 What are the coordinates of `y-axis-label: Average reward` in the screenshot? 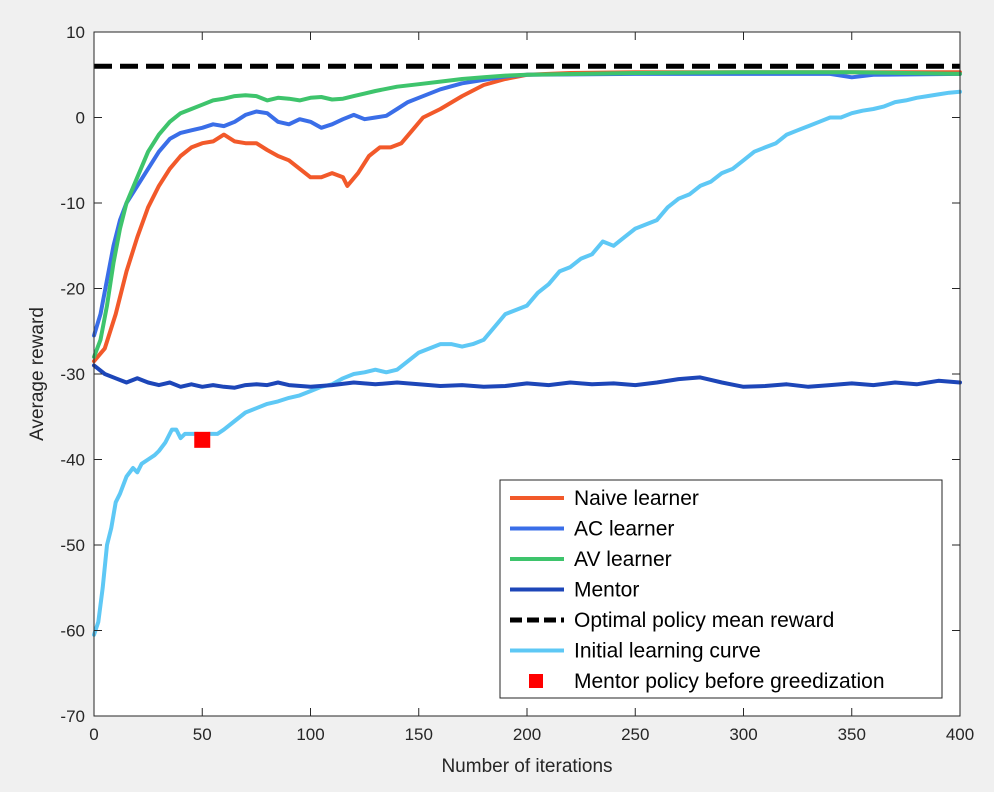 It's located at (37, 374).